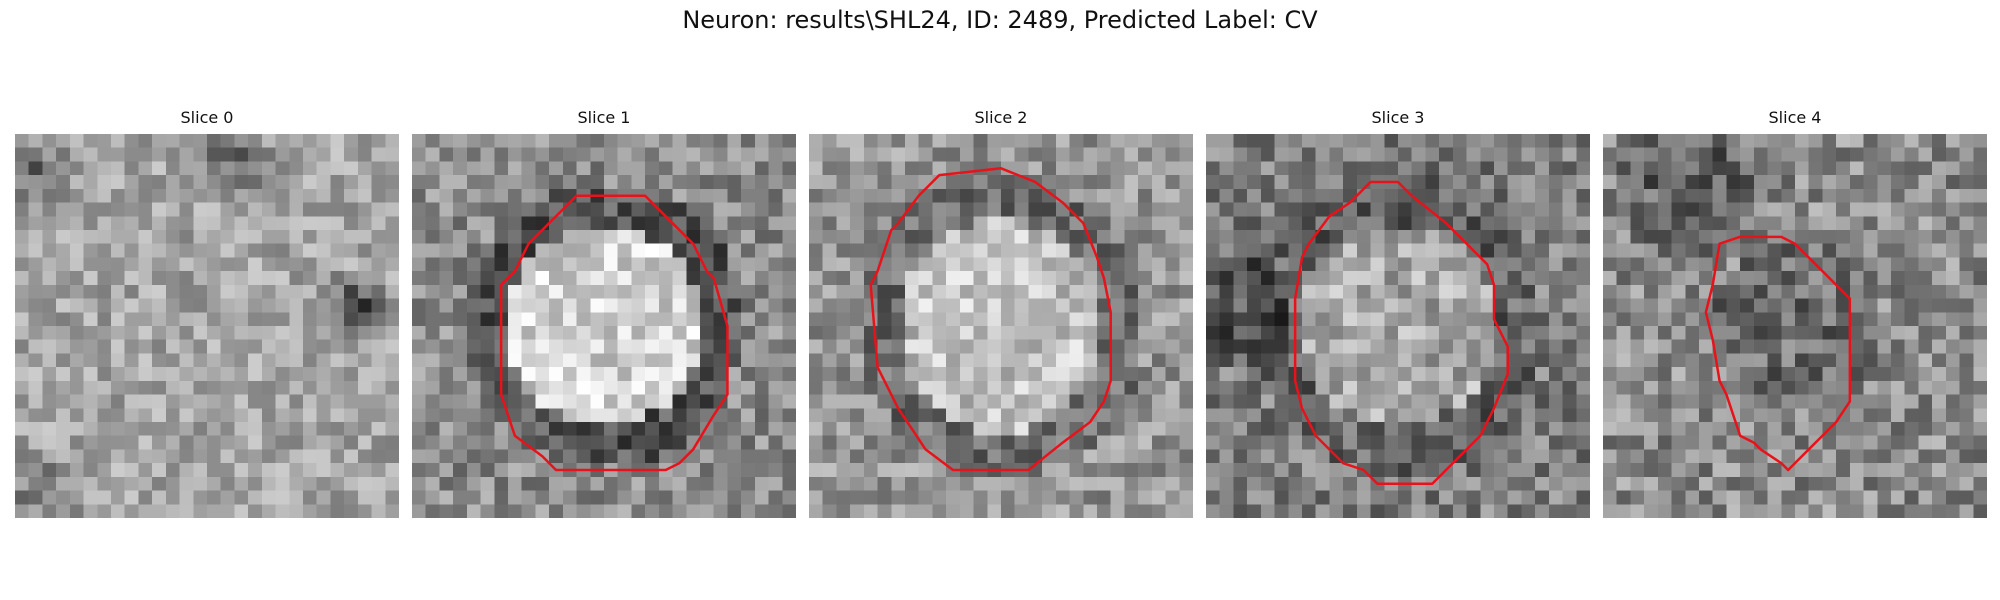 Image resolution: width=2000 pixels, height=600 pixels. I want to click on slice-title: Slice 2, so click(1001, 117).